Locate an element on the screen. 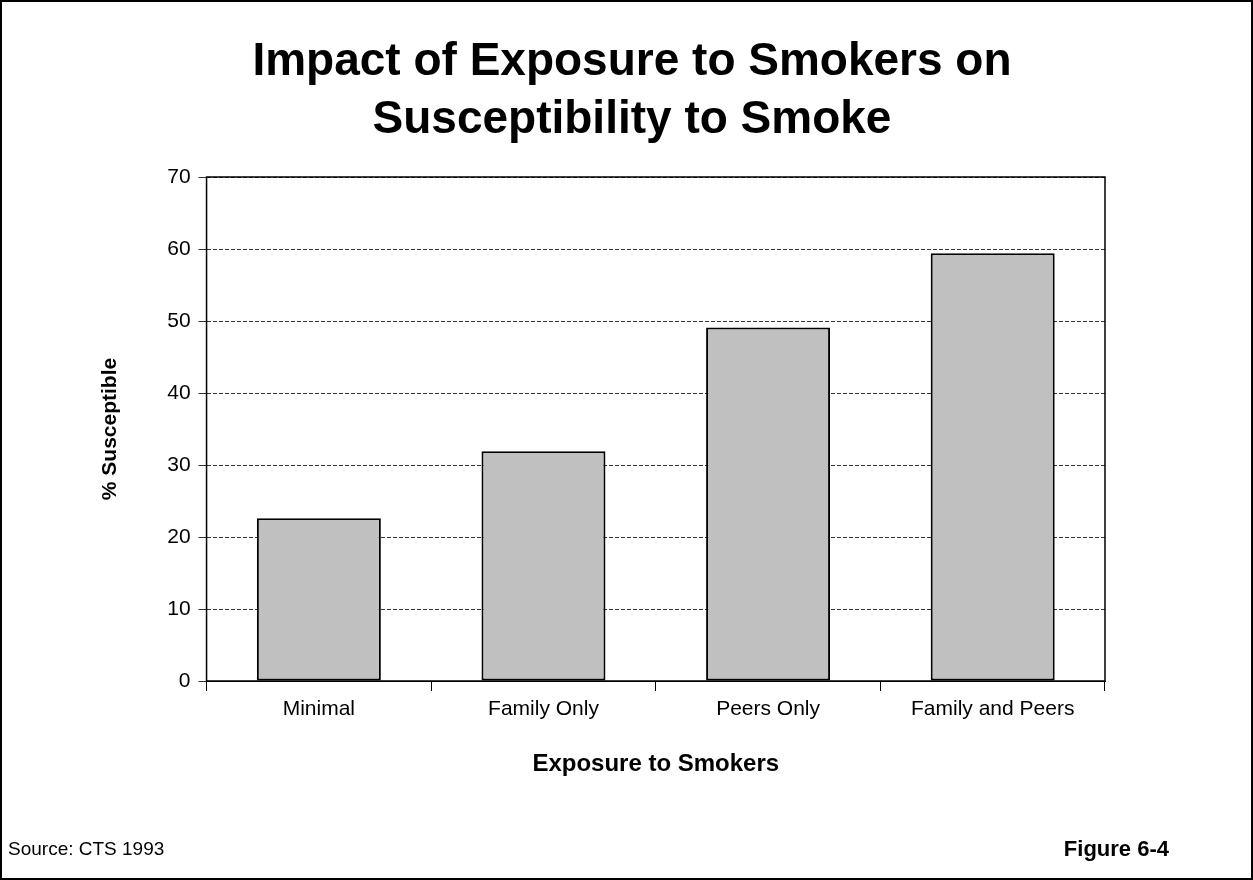 The image size is (1253, 880). y-tick-label: 10 is located at coordinates (179, 607).